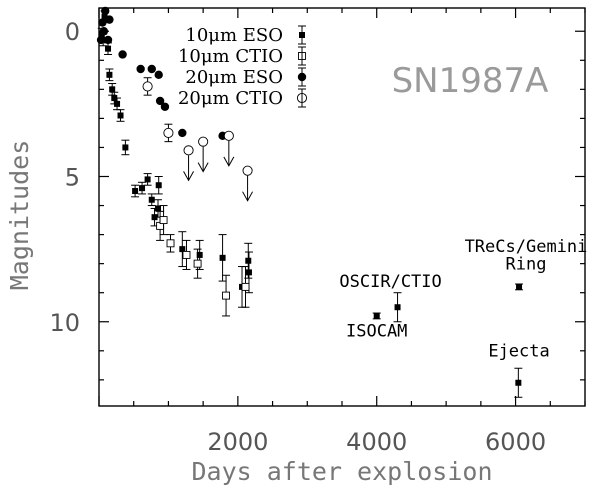  I want to click on chart-title: SN1987A, so click(470, 81).